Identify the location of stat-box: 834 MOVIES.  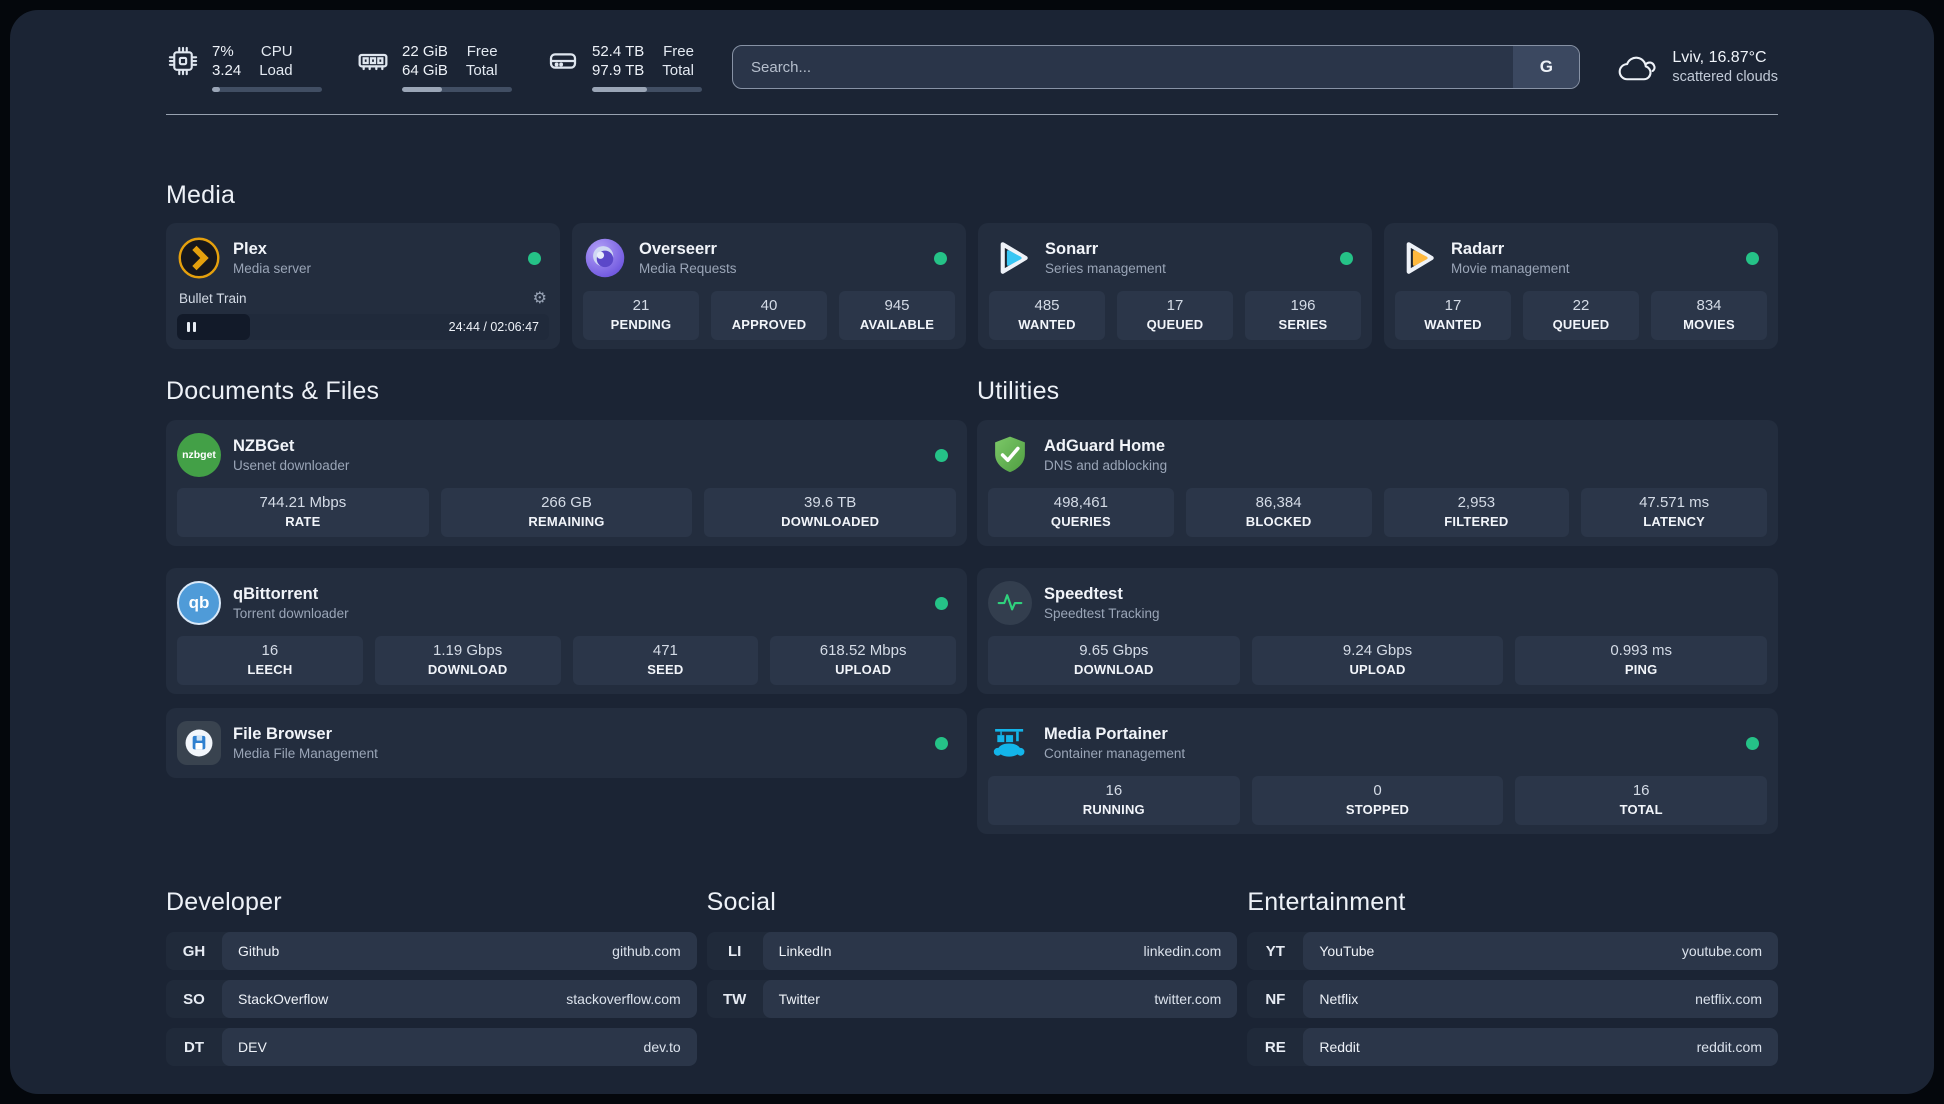
(1709, 315).